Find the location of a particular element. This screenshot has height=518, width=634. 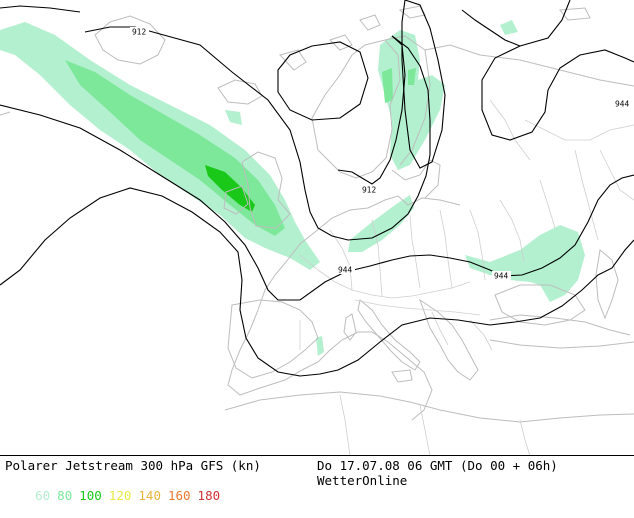

scale-value-160: 160 is located at coordinates (179, 495).